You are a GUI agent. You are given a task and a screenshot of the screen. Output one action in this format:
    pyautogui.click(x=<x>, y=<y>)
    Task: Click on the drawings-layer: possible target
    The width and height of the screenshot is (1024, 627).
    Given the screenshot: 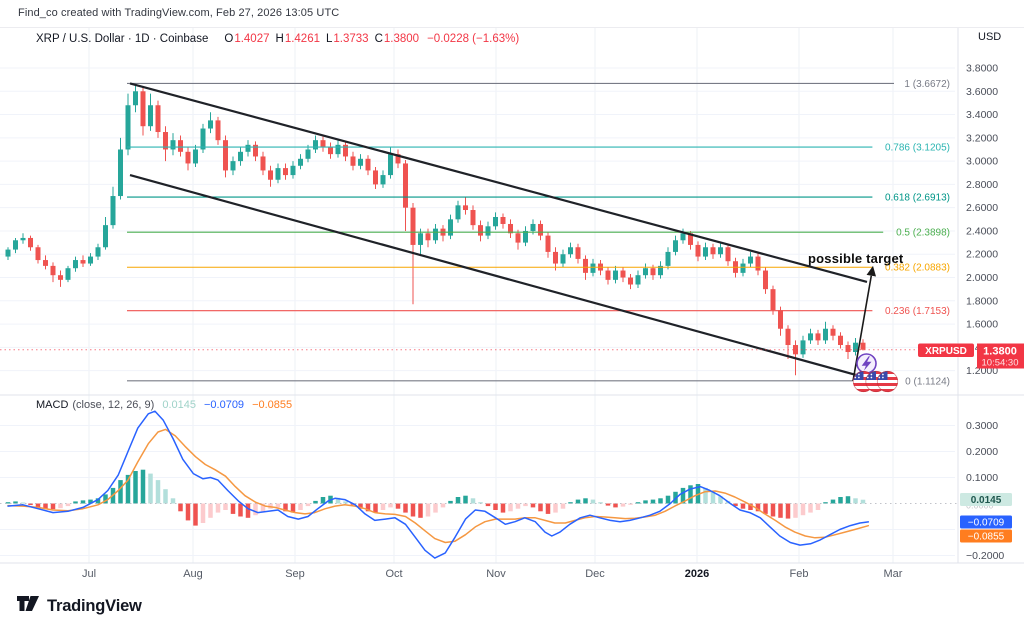 What is the action you would take?
    pyautogui.click(x=856, y=316)
    